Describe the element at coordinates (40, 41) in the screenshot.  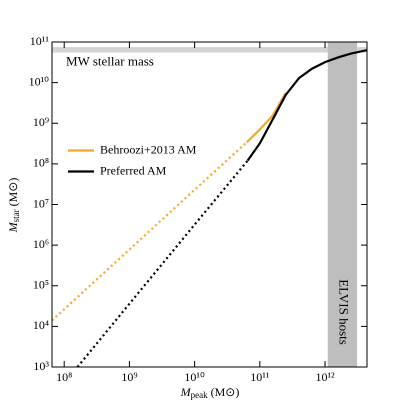
I see `y-tick-label: 10¹¹` at that location.